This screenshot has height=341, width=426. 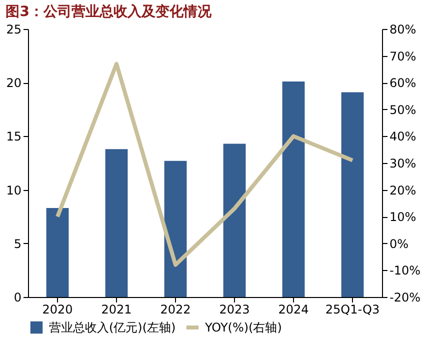 What do you see at coordinates (403, 83) in the screenshot?
I see `y2-tick-label: 60%` at bounding box center [403, 83].